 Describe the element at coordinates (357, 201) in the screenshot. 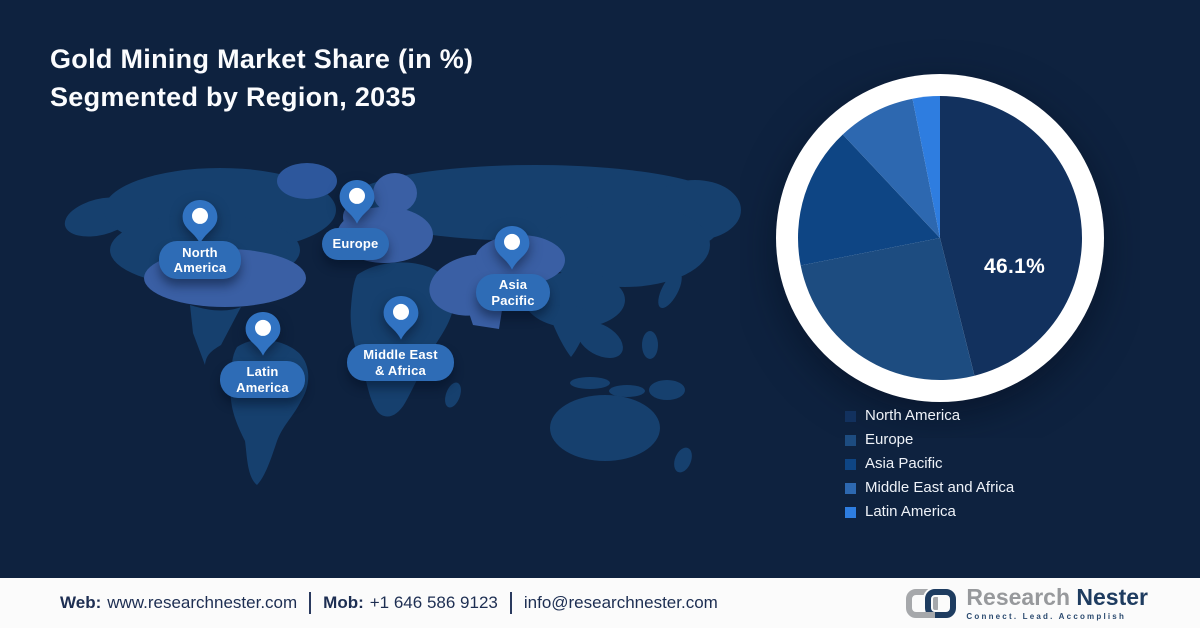

I see `map-pin-europe` at that location.